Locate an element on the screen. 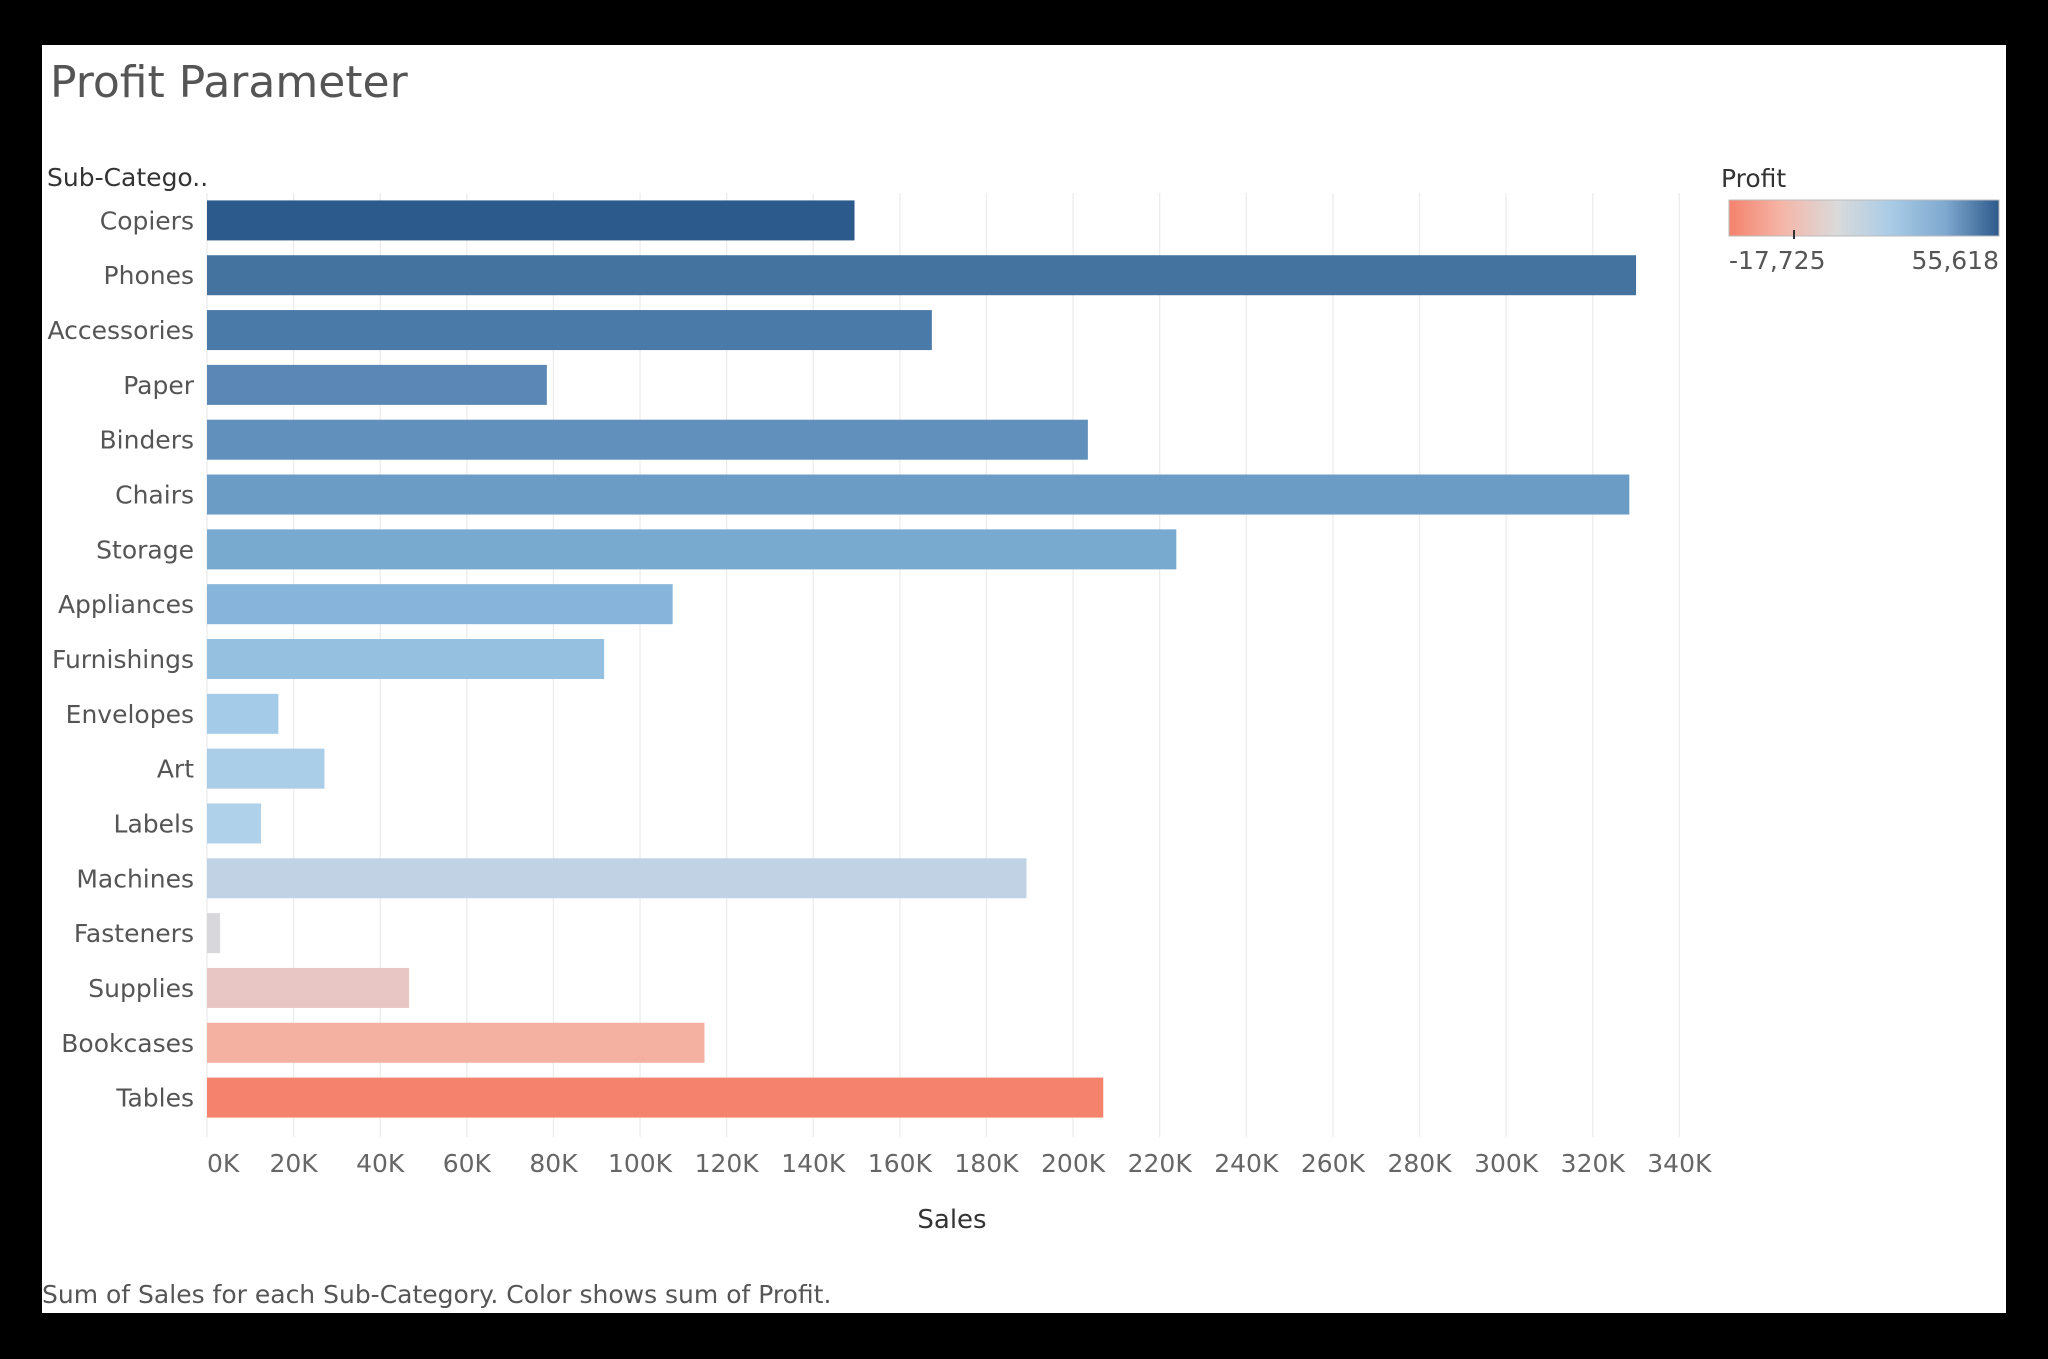 The height and width of the screenshot is (1359, 2048). row-header: Sub-Catego.. is located at coordinates (127, 177).